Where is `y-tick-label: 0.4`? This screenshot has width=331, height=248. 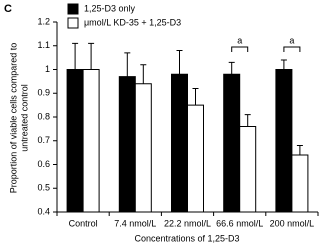 y-tick-label: 0.4 is located at coordinates (43, 211).